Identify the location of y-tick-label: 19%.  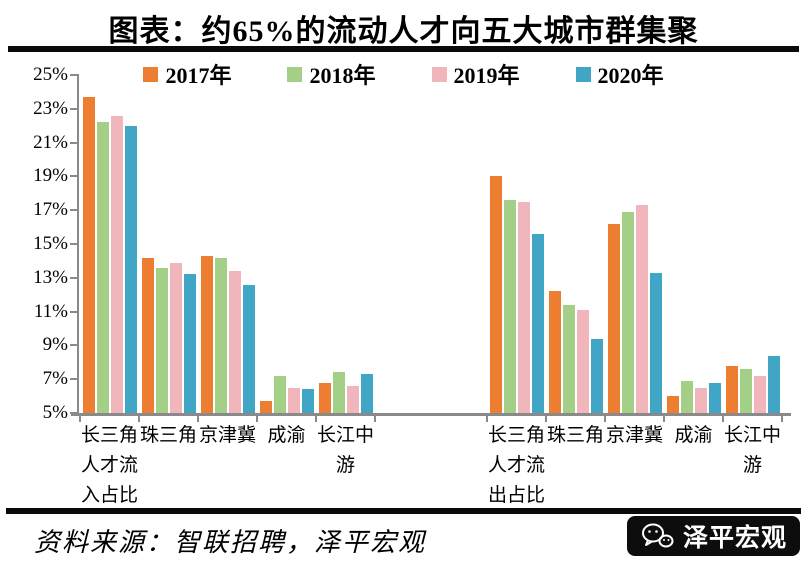
(50, 176).